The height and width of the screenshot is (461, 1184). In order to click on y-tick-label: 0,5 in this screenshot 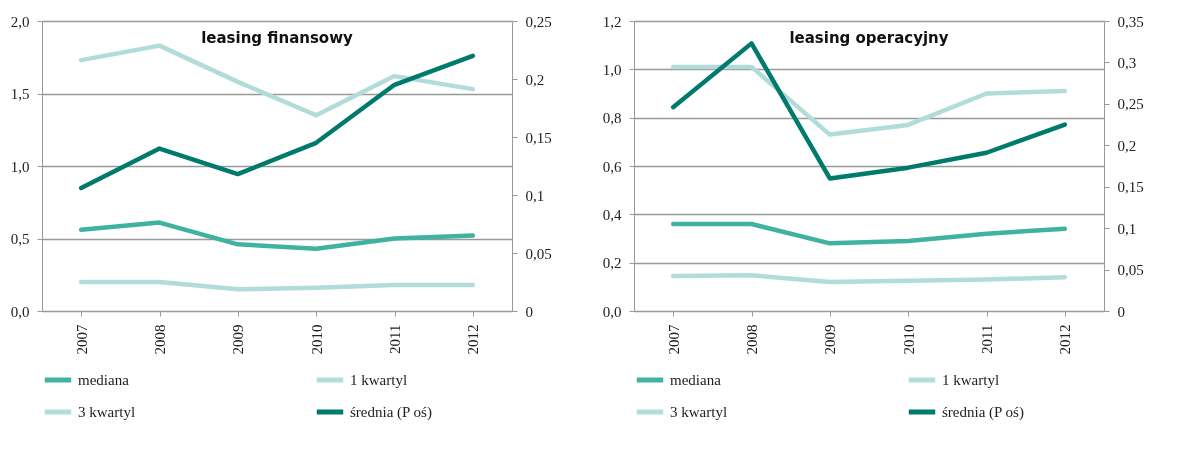, I will do `click(20, 239)`.